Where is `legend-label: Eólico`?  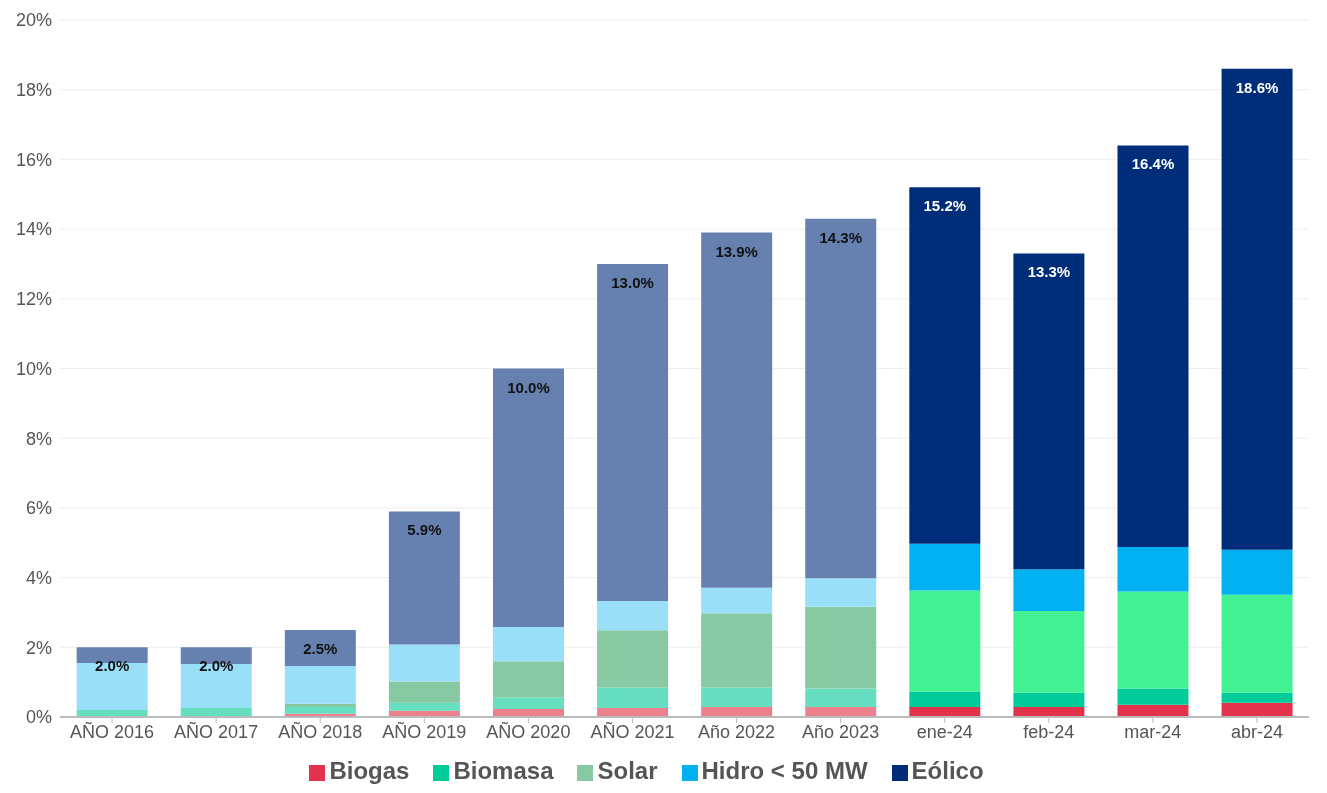
legend-label: Eólico is located at coordinates (947, 770).